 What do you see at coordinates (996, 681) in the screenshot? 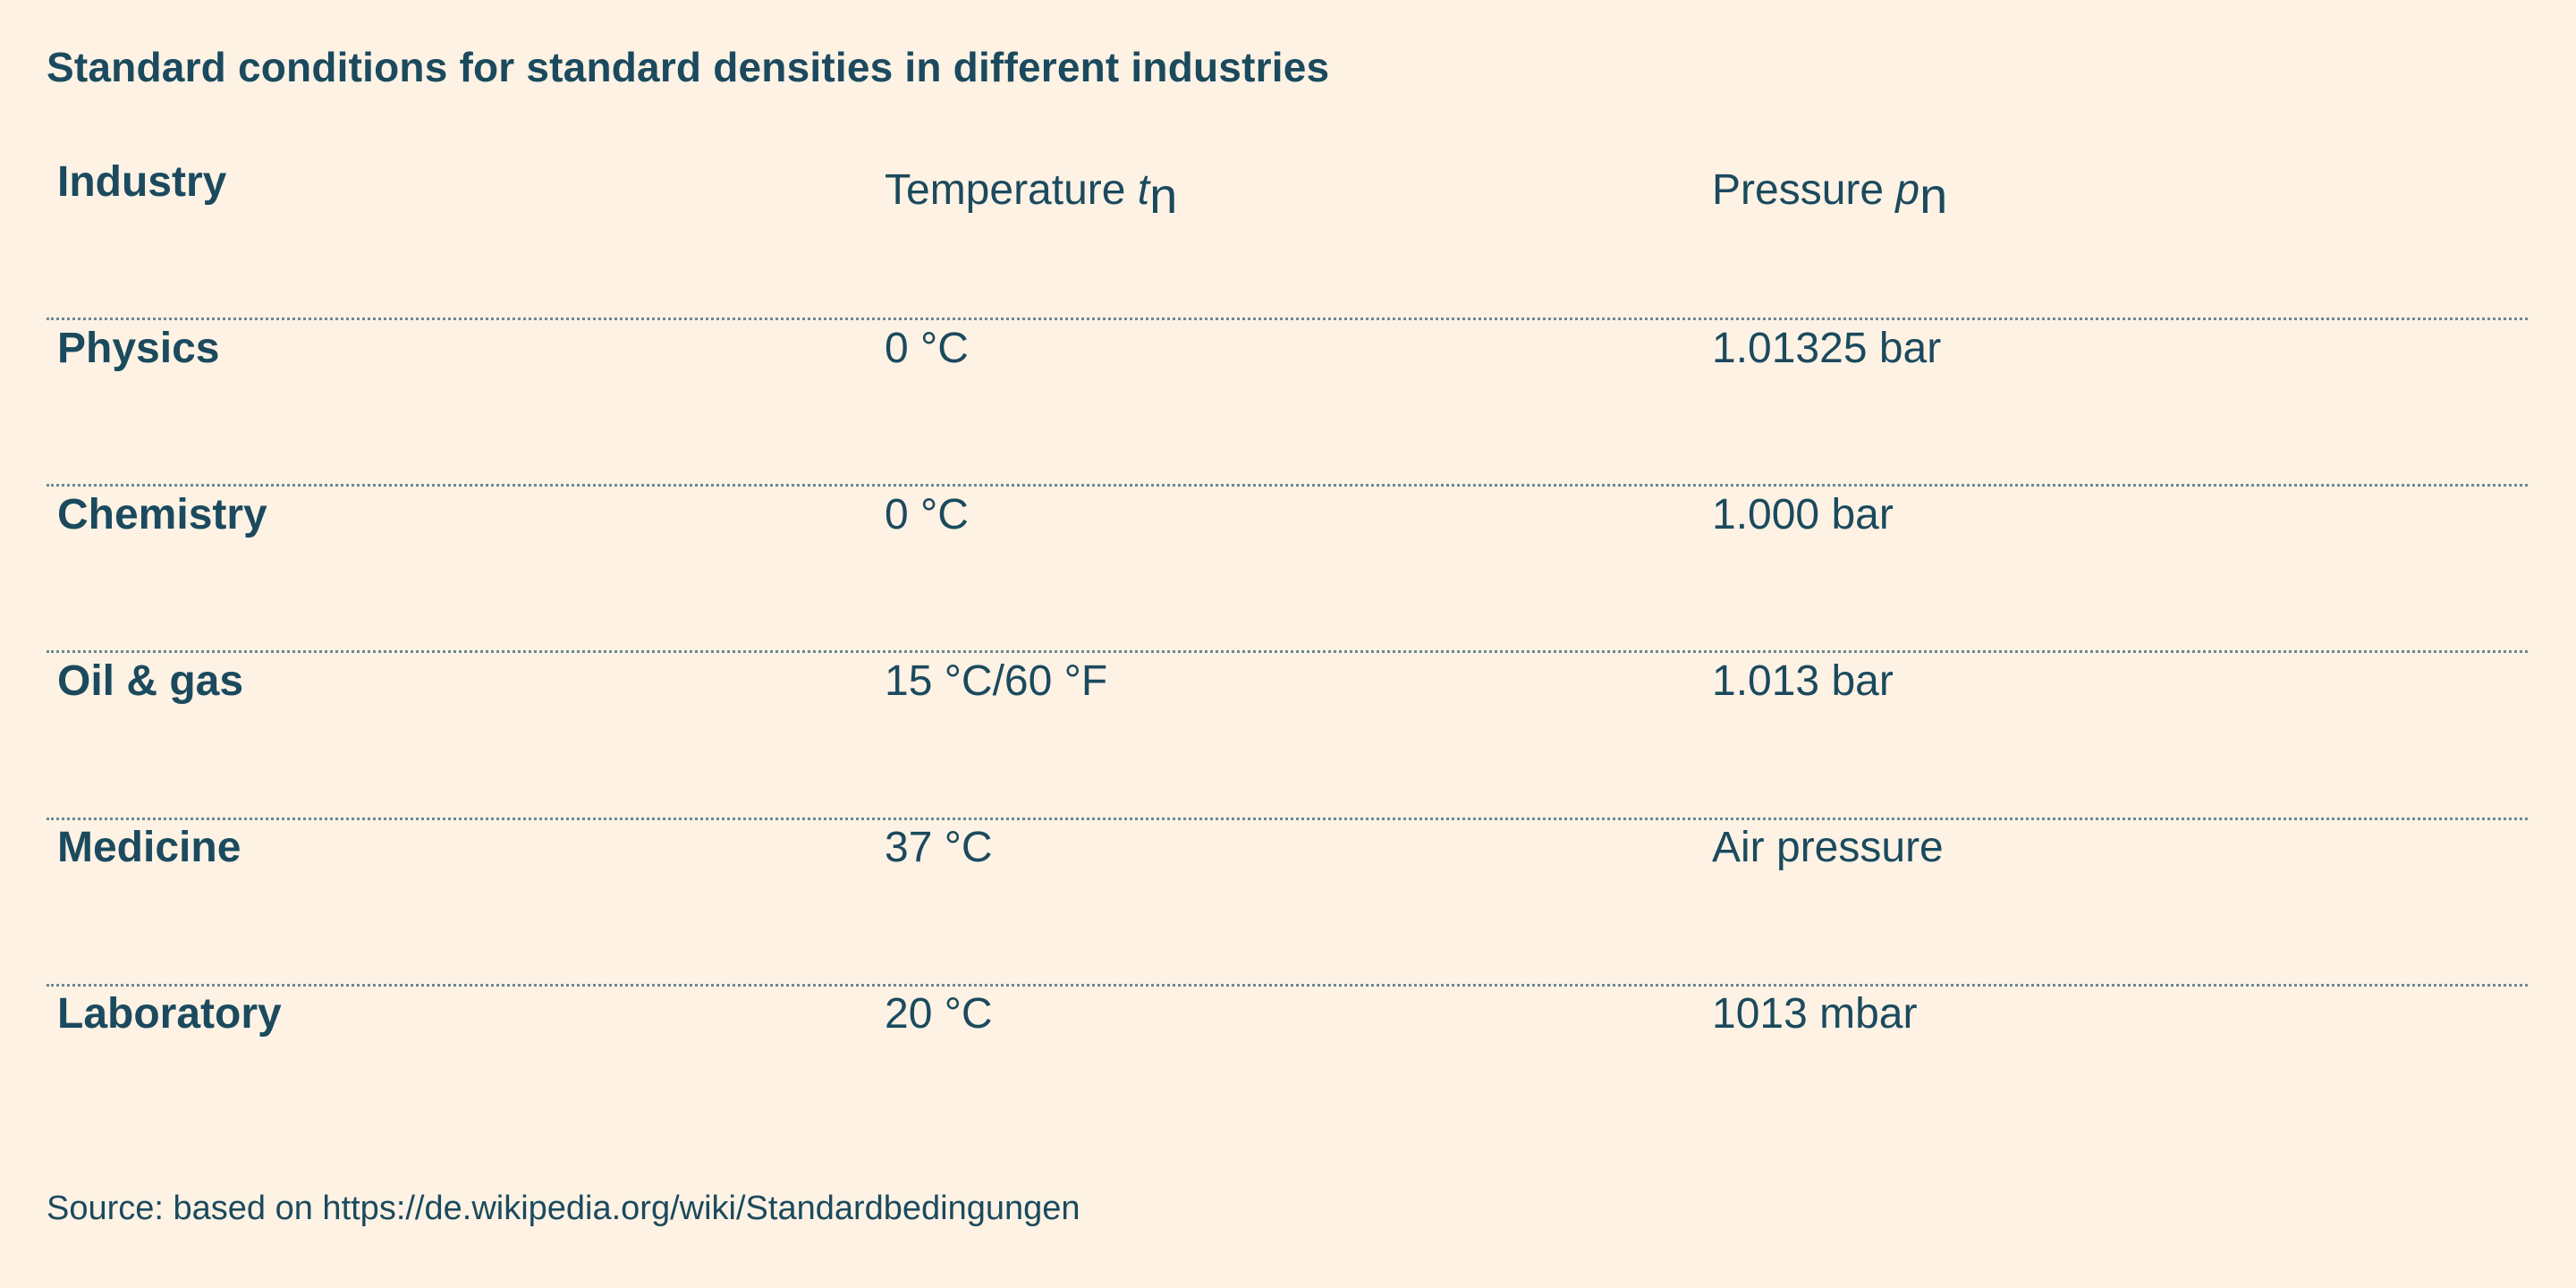
I see `row-temperature: 15 °C/60 °F` at bounding box center [996, 681].